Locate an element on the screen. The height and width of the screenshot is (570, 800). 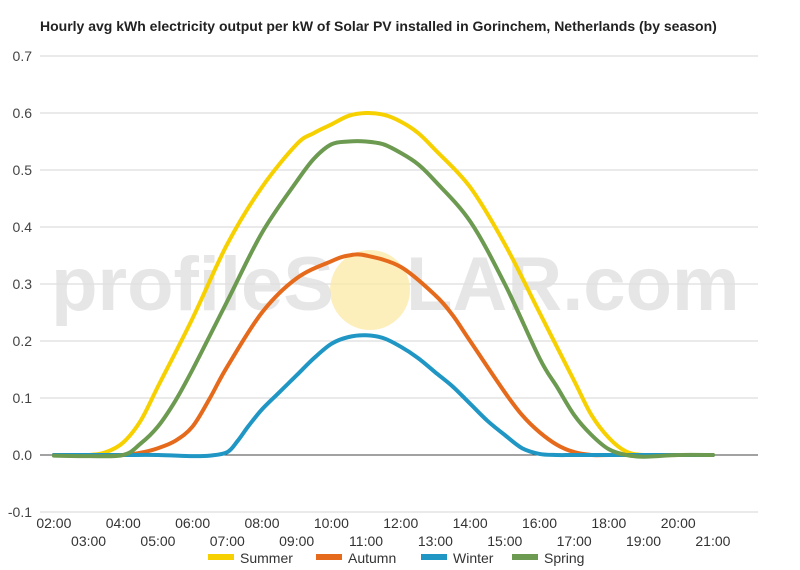
y-tick-label: 0.4 is located at coordinates (23, 227).